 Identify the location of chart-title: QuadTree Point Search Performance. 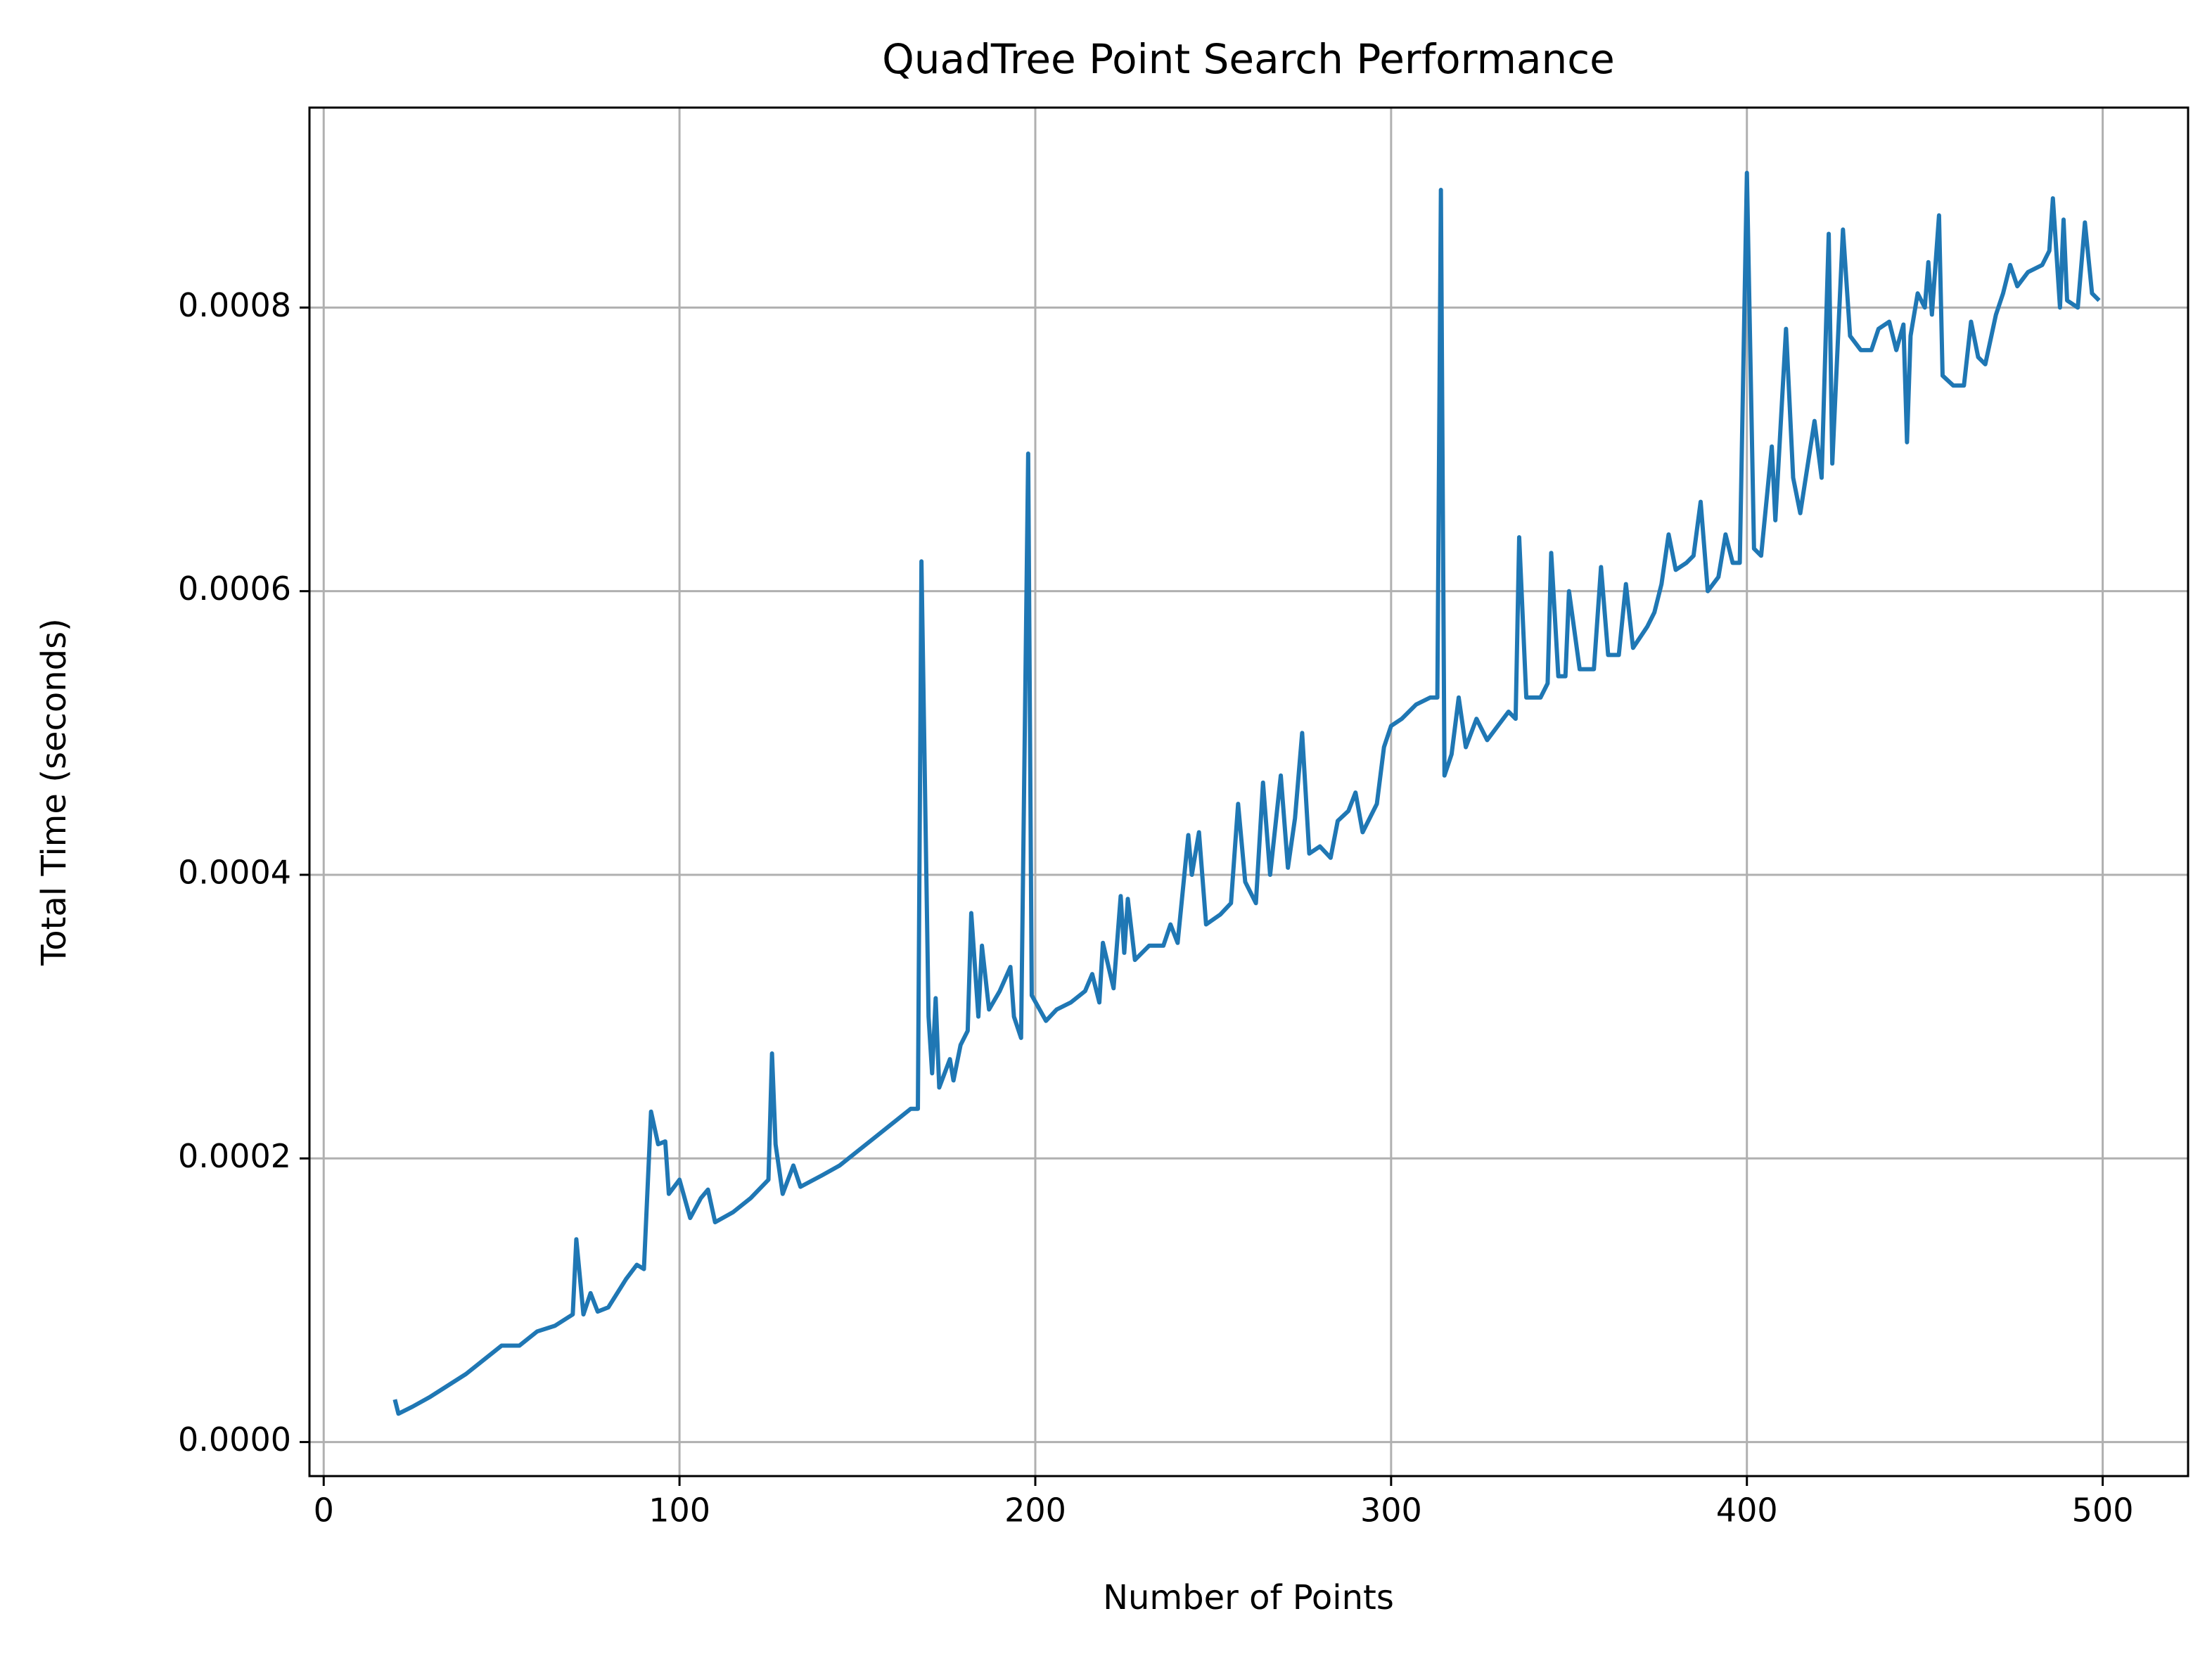
(1248, 59).